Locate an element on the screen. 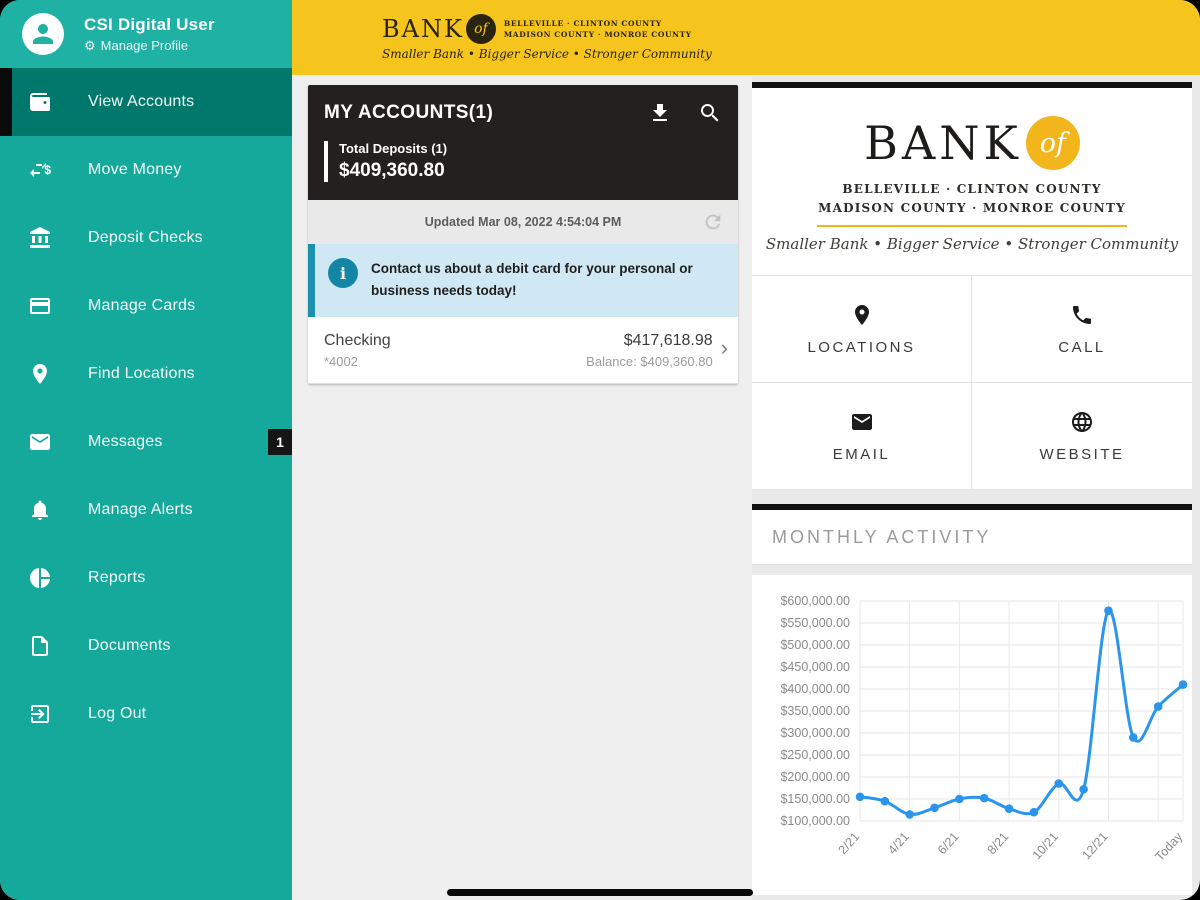 The image size is (1200, 900). email-icon is located at coordinates (862, 422).